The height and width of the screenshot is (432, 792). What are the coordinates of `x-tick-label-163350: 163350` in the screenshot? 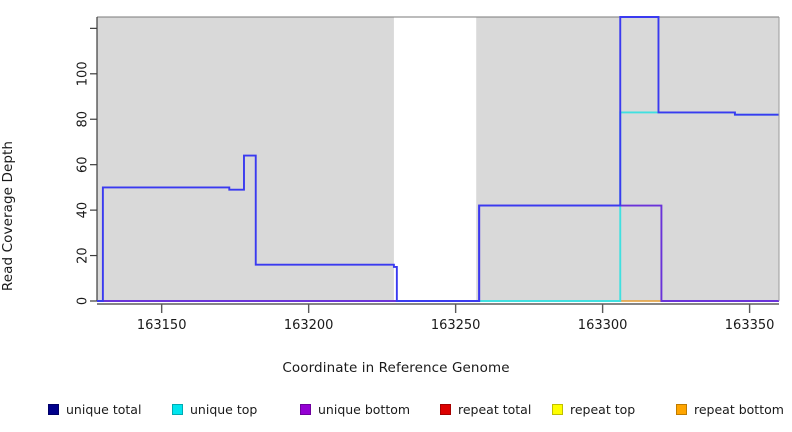 It's located at (750, 325).